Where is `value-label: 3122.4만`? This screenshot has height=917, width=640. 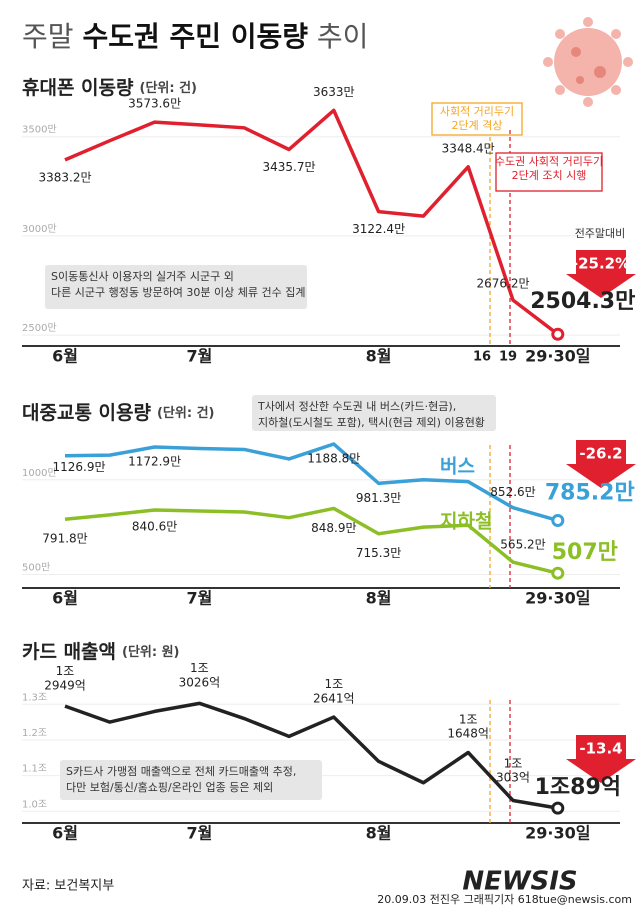 value-label: 3122.4만 is located at coordinates (378, 229).